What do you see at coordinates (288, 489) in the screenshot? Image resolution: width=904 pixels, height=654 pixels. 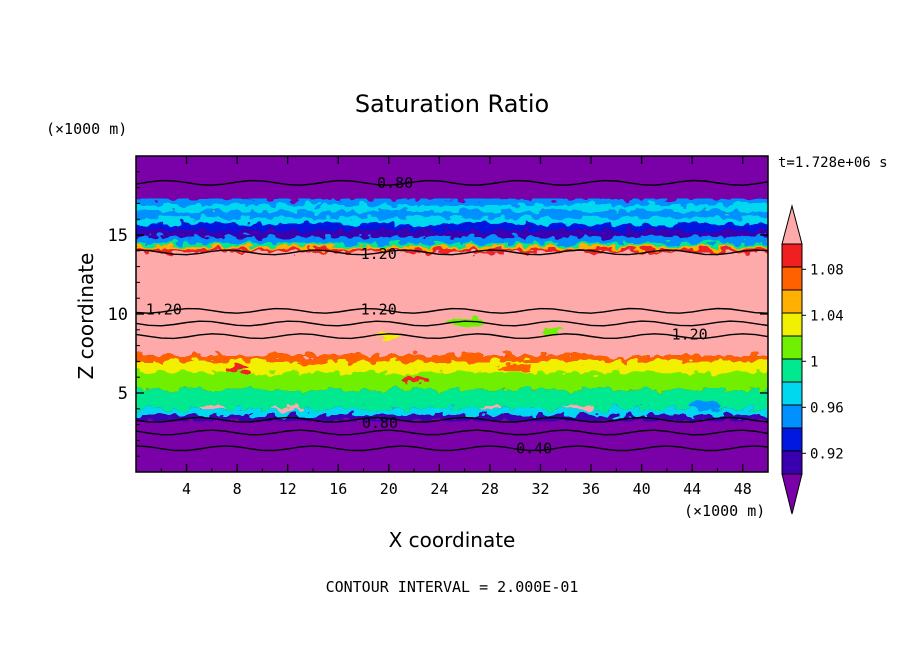 I see `x-tick-label: 12` at bounding box center [288, 489].